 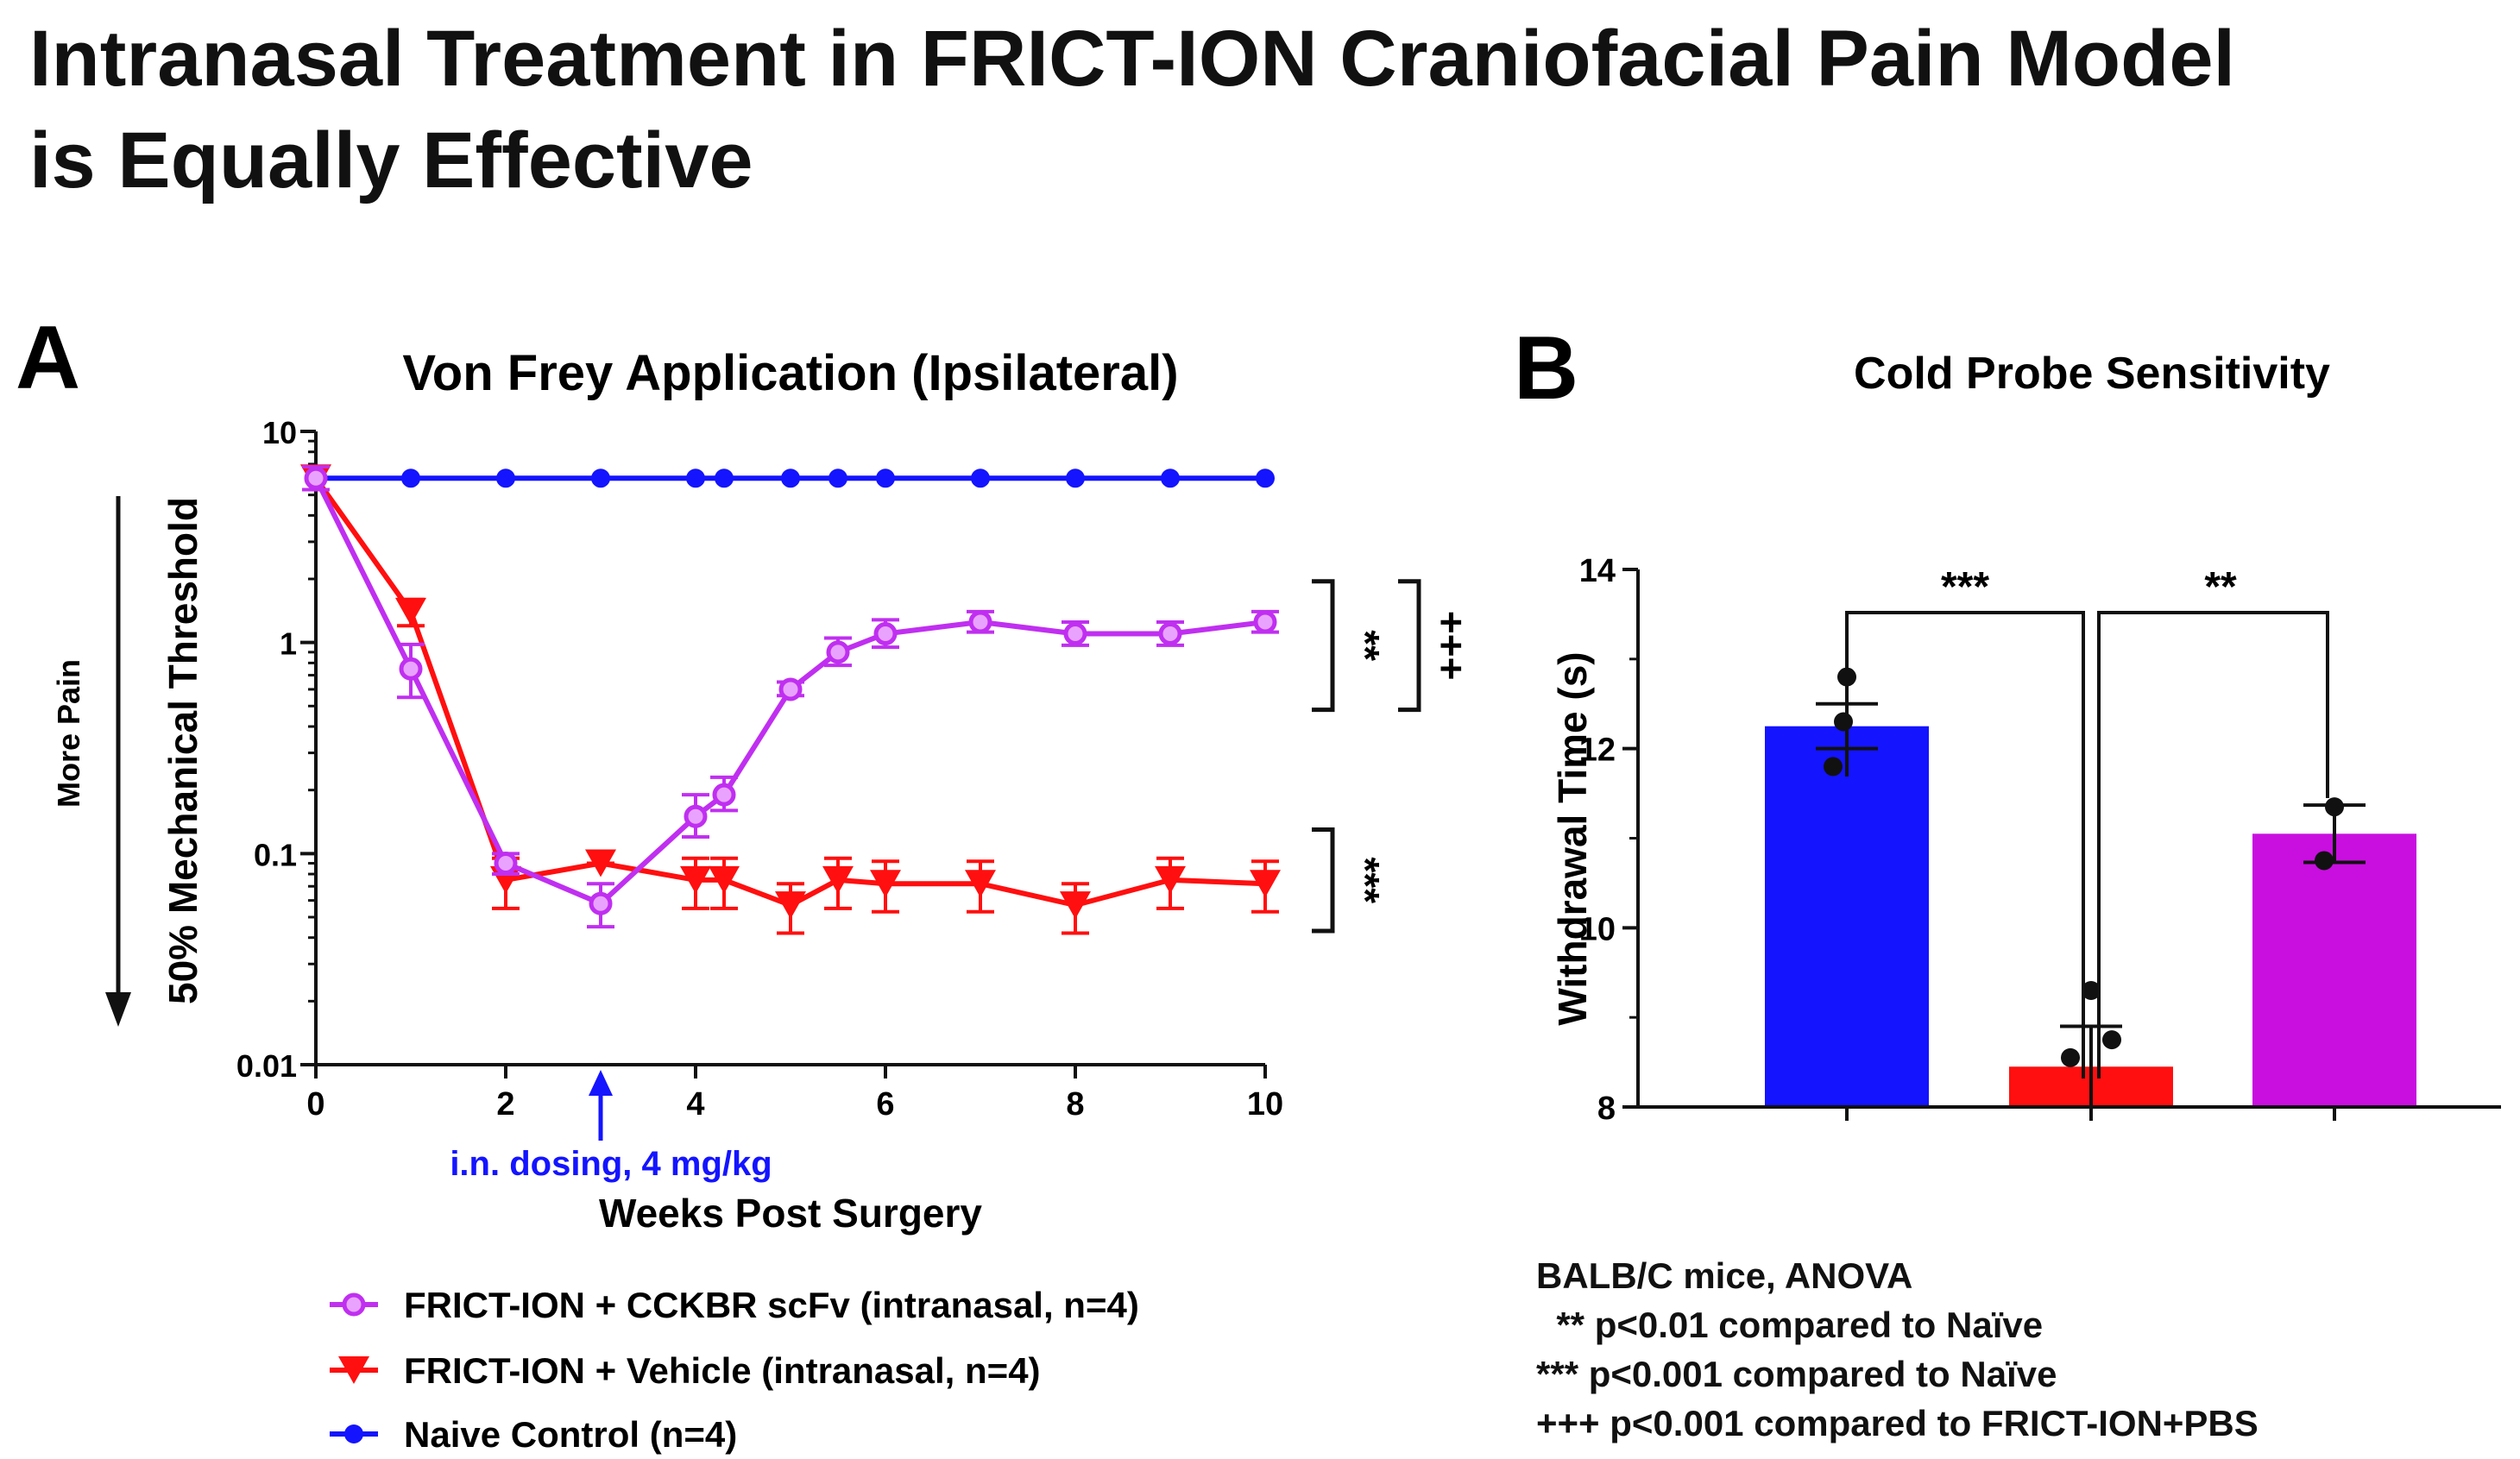 I want to click on significance-label: +++, so click(x=1452, y=646).